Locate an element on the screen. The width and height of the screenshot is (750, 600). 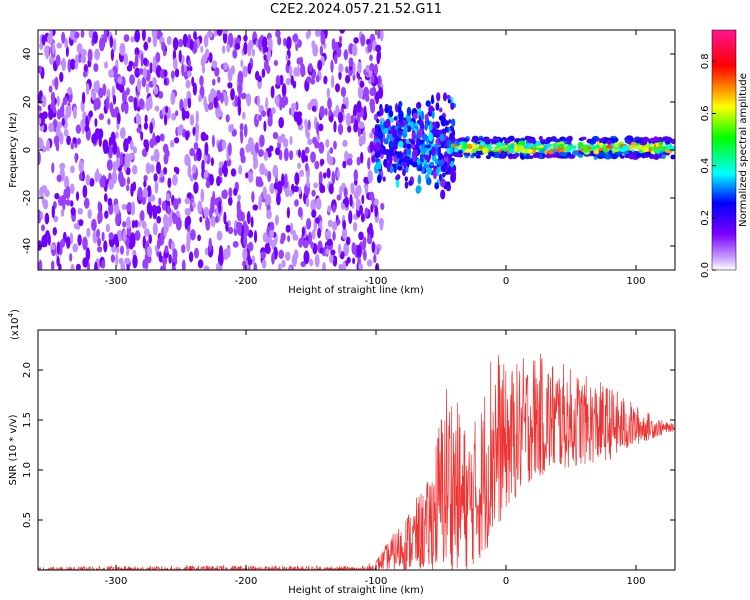
snr-y-label: SNR (10 * v/v) is located at coordinates (13, 449).